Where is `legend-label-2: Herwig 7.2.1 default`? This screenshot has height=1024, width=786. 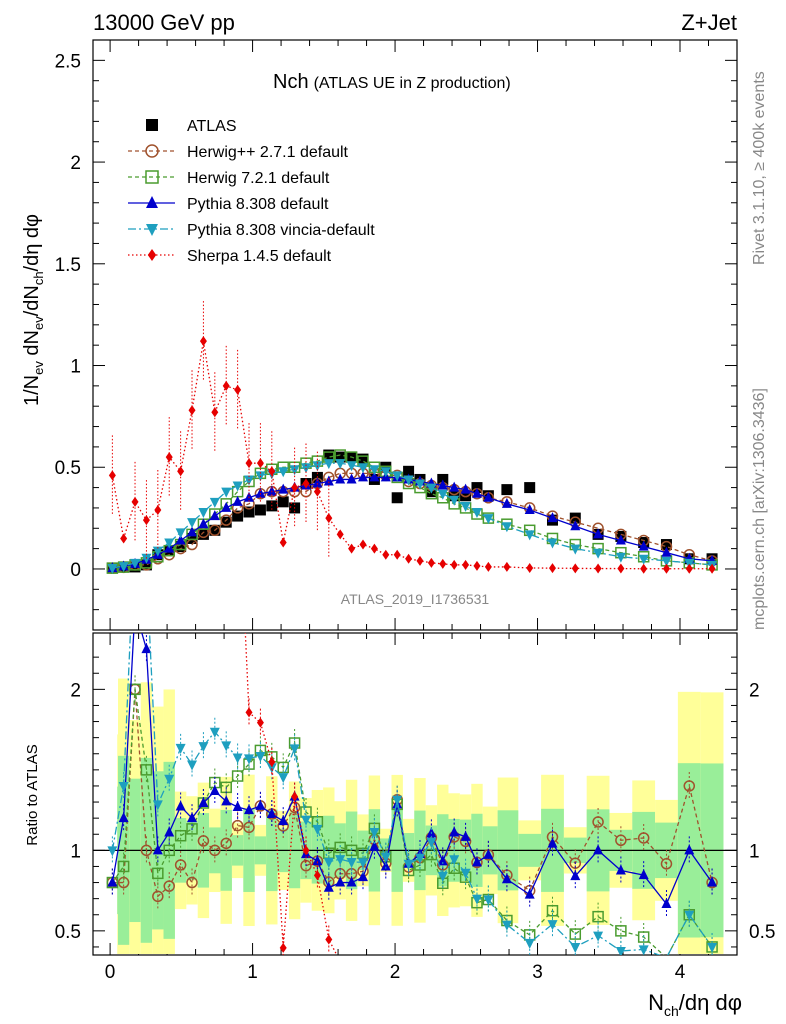 legend-label-2: Herwig 7.2.1 default is located at coordinates (258, 178).